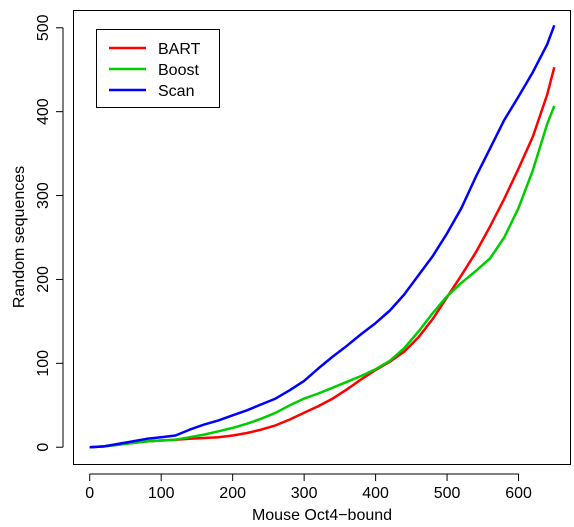 The width and height of the screenshot is (574, 527). Describe the element at coordinates (375, 493) in the screenshot. I see `x-tick-label: 400` at that location.